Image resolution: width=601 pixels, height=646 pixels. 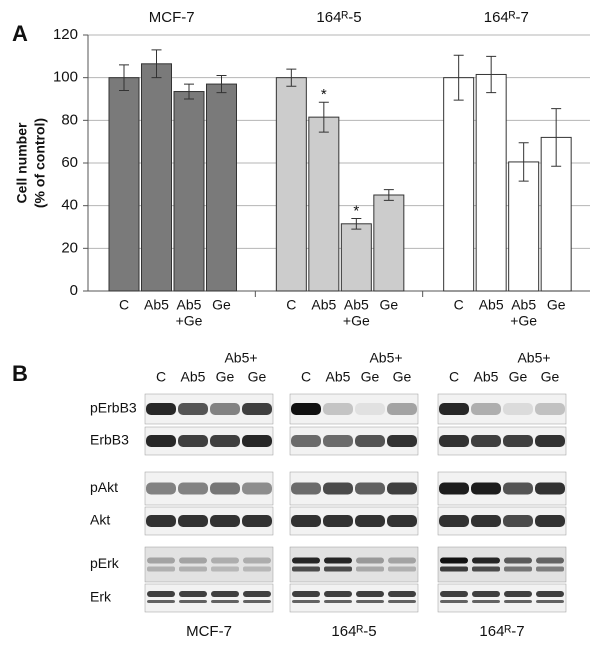 I want to click on y-tick-label: 100, so click(x=65, y=77).